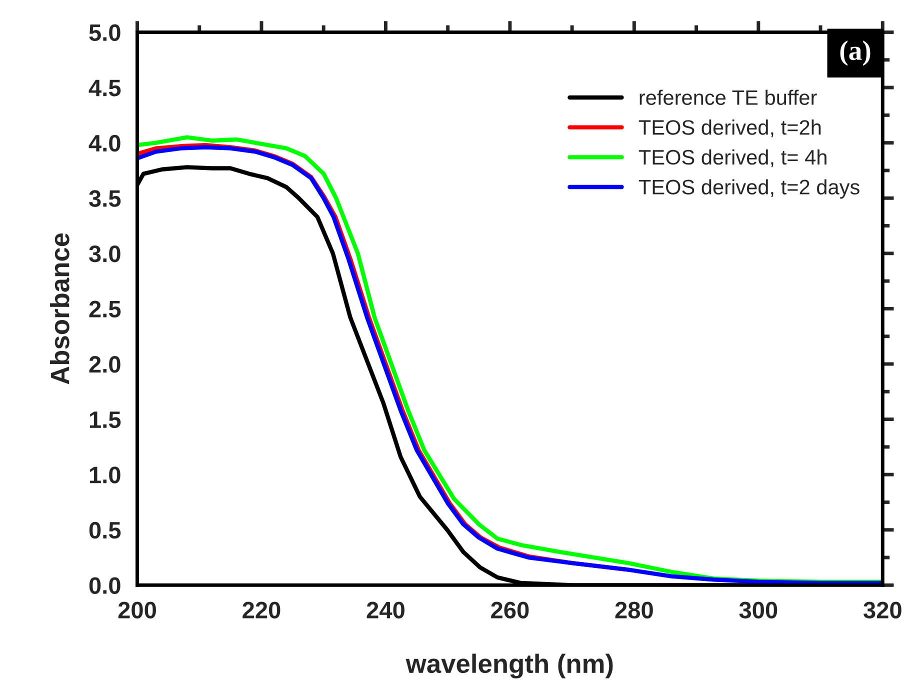 This screenshot has width=909, height=686. Describe the element at coordinates (105, 309) in the screenshot. I see `y-tick-label: 2.5` at that location.